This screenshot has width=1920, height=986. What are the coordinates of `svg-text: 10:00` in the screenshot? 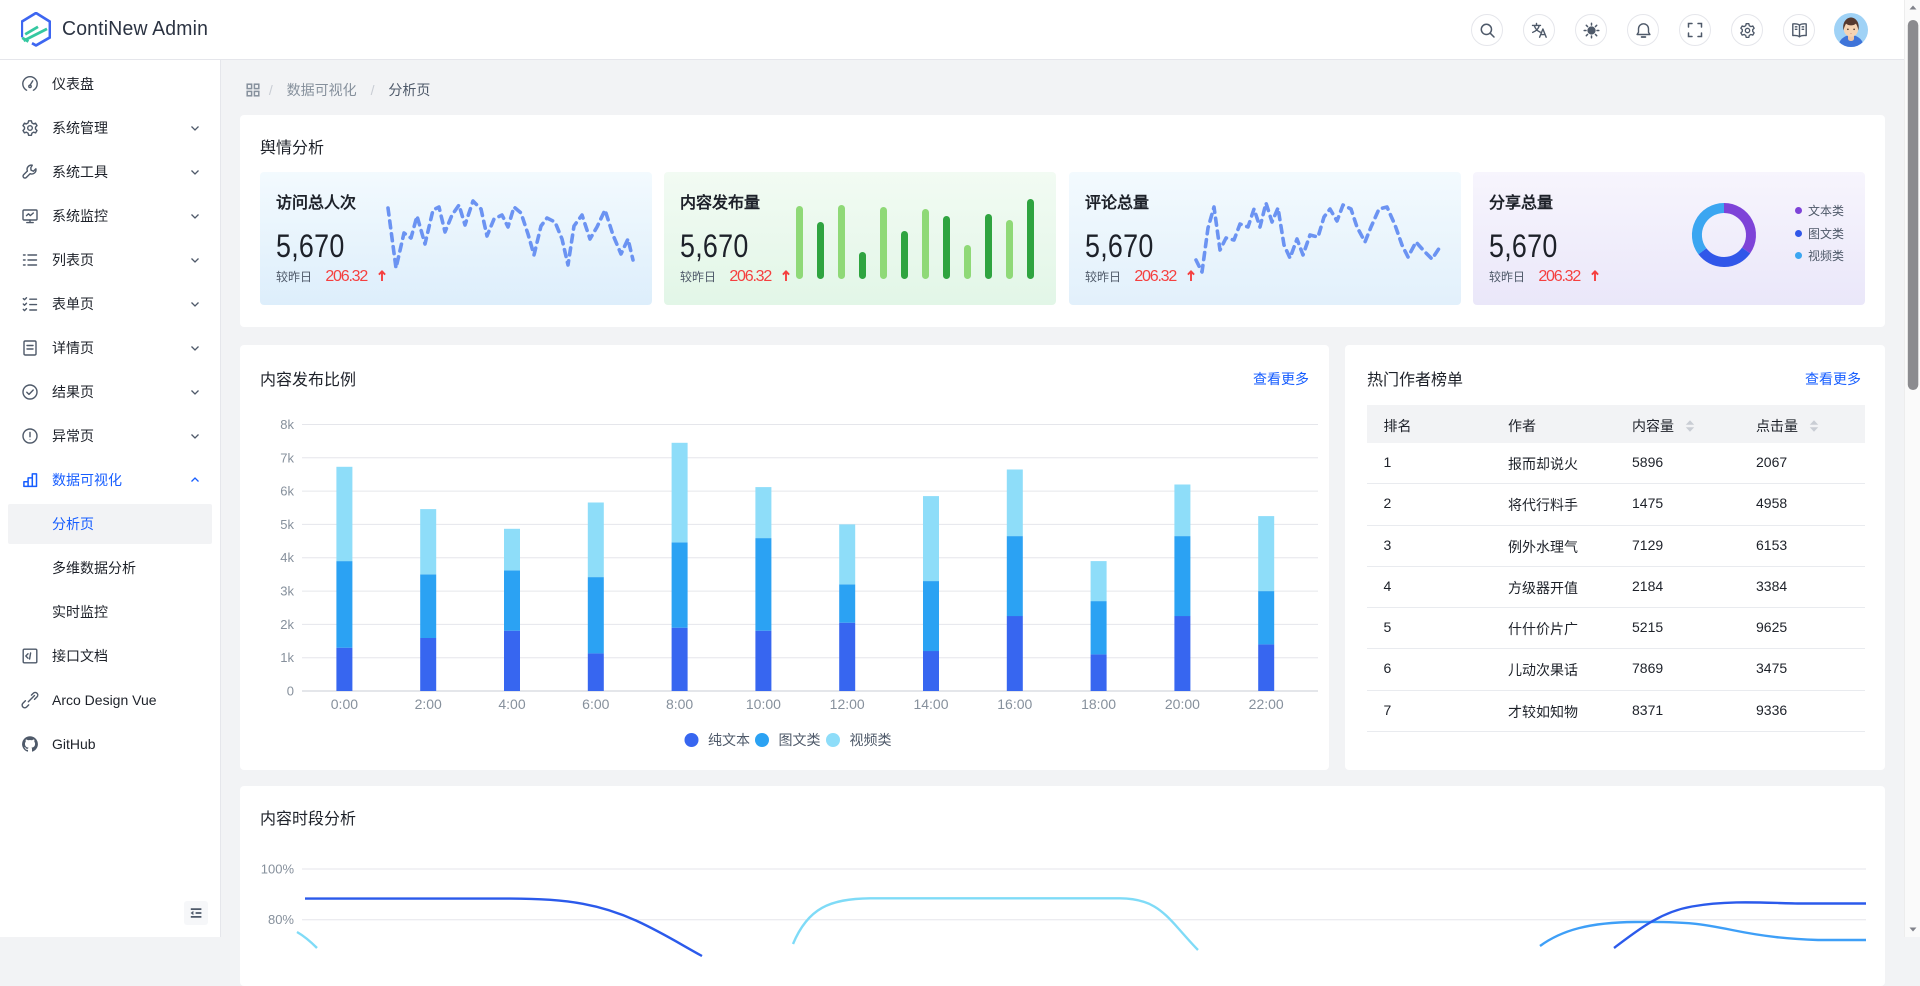 It's located at (763, 704).